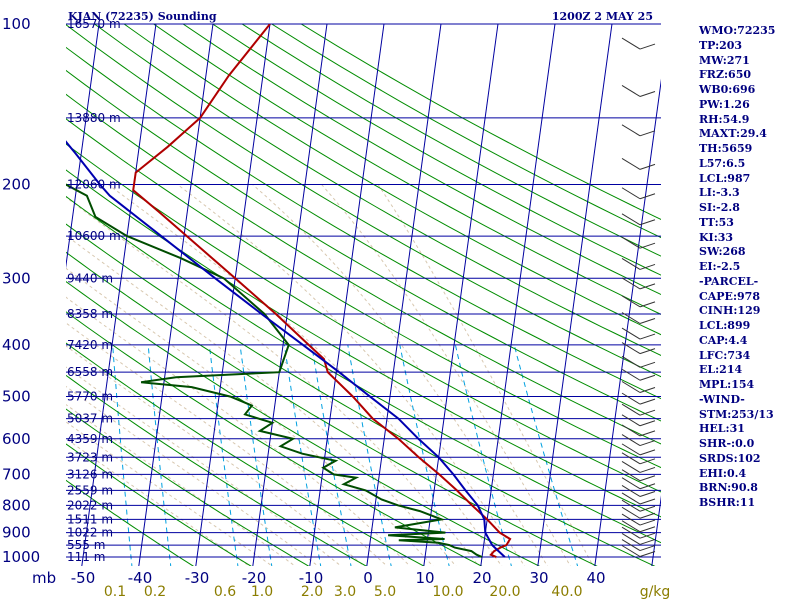 The height and width of the screenshot is (600, 800). What do you see at coordinates (730, 458) in the screenshot?
I see `index-item: SRDS:102` at bounding box center [730, 458].